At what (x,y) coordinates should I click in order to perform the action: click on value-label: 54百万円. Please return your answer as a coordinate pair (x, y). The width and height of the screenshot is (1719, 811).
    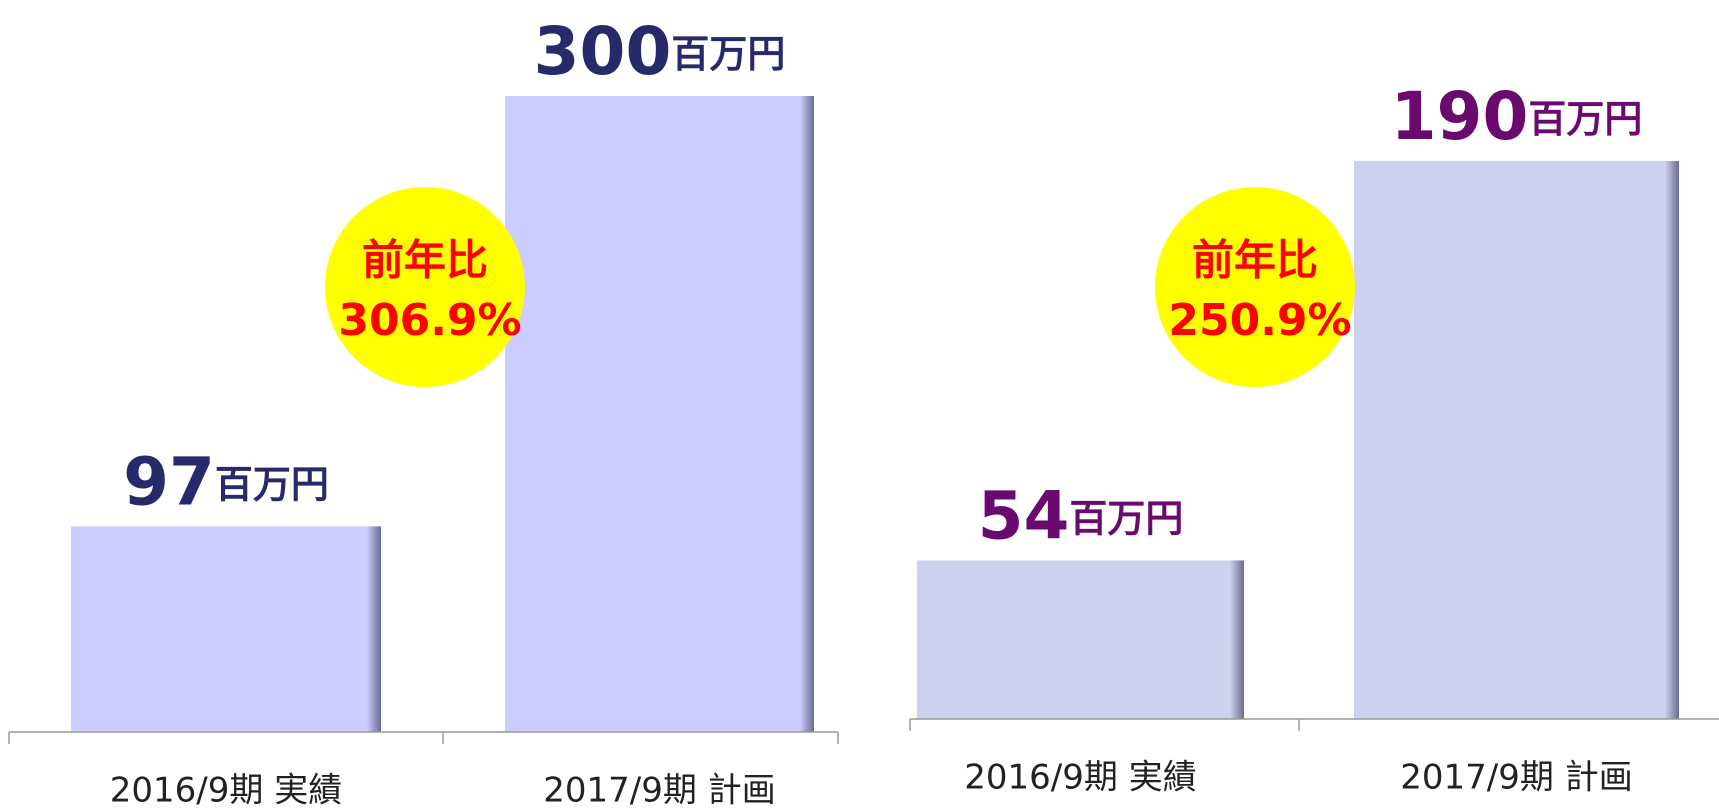
    Looking at the image, I should click on (1081, 515).